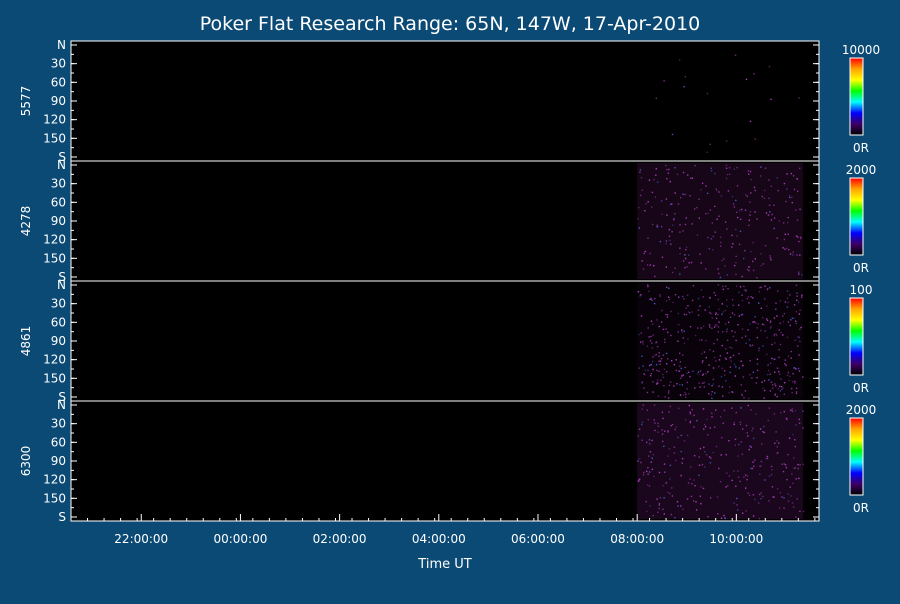 This screenshot has height=604, width=900. What do you see at coordinates (856, 456) in the screenshot?
I see `panel-6300-colorbar` at bounding box center [856, 456].